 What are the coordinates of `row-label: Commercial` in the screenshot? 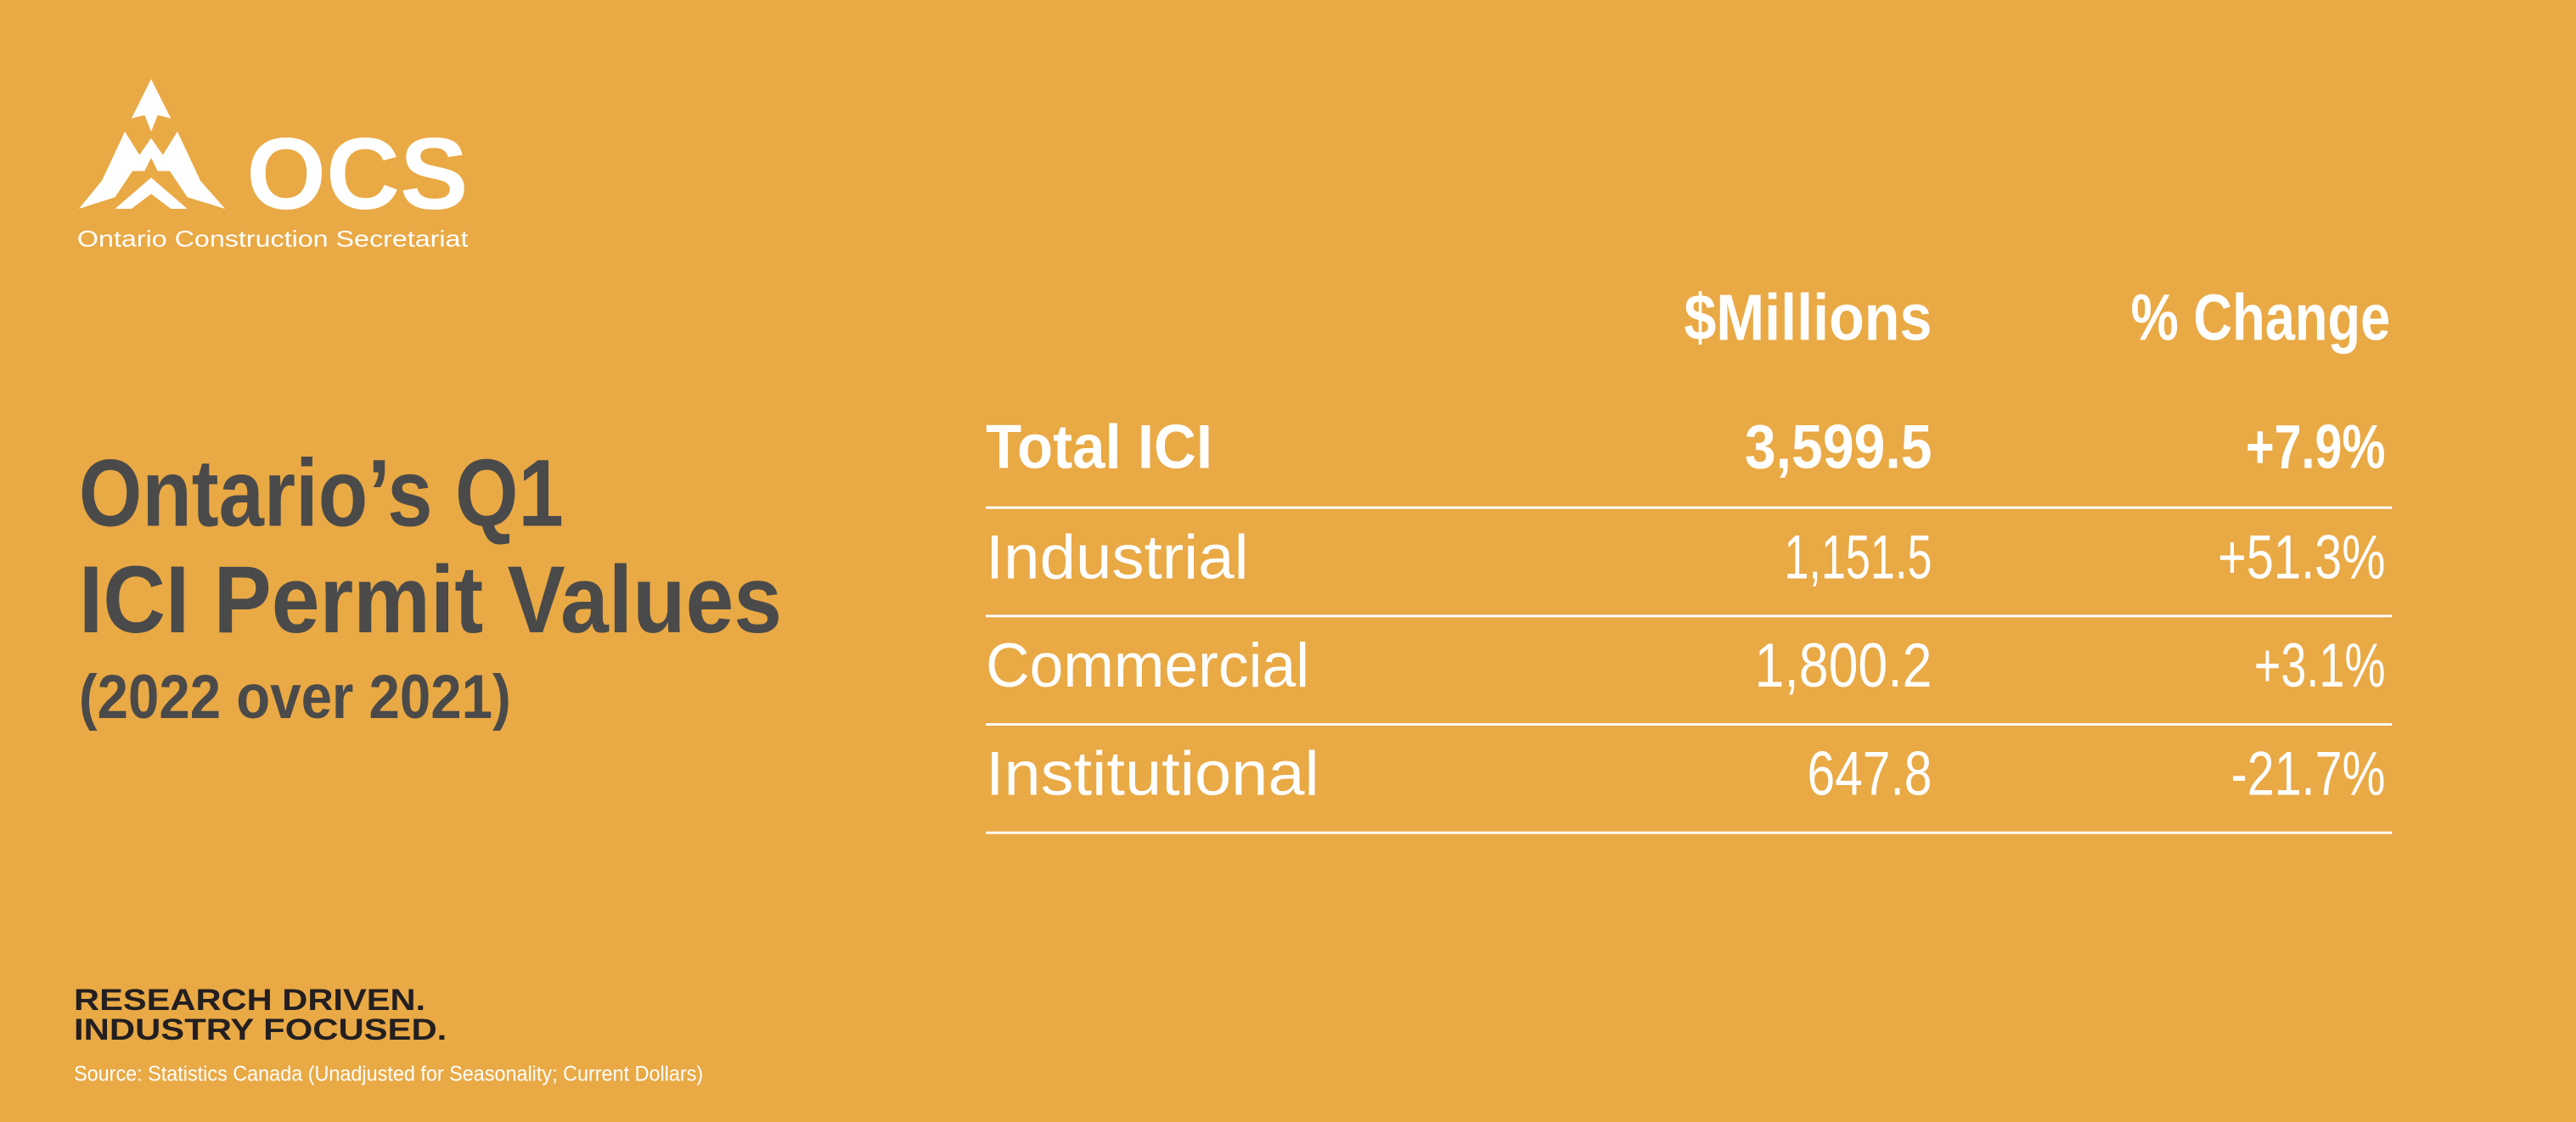 It's located at (1147, 665).